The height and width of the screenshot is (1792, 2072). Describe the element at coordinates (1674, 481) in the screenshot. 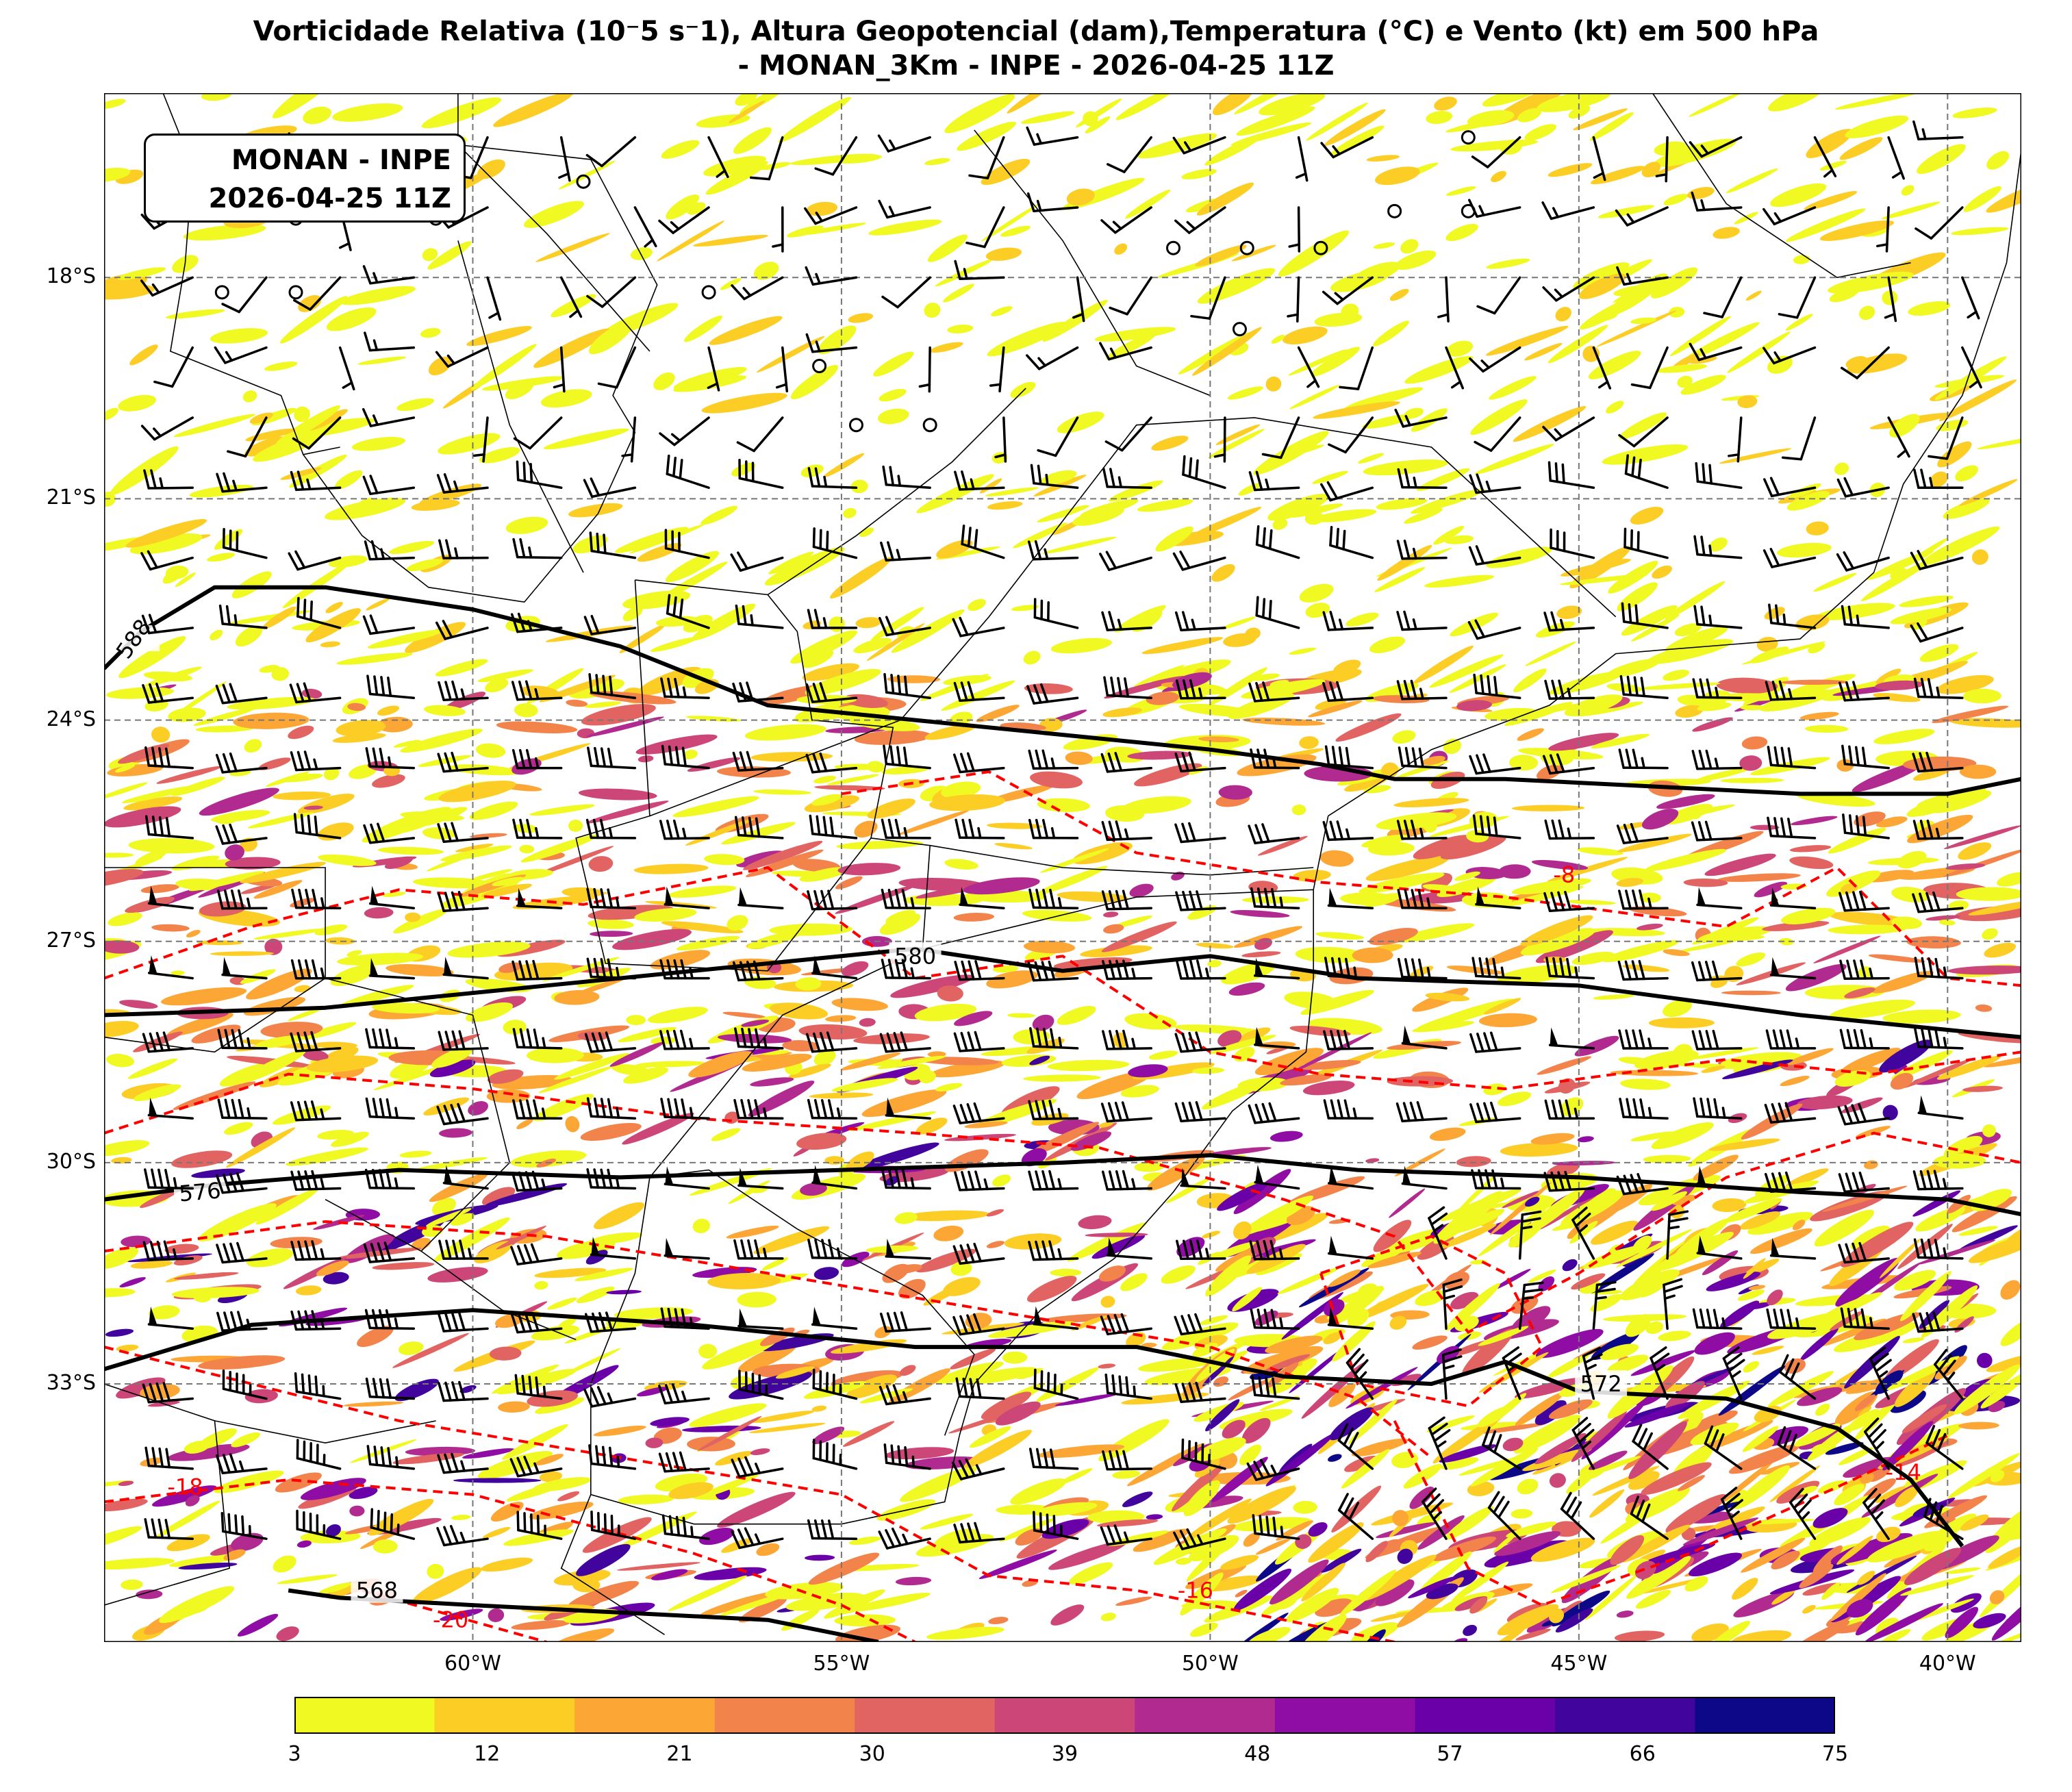

I see `border-line` at that location.